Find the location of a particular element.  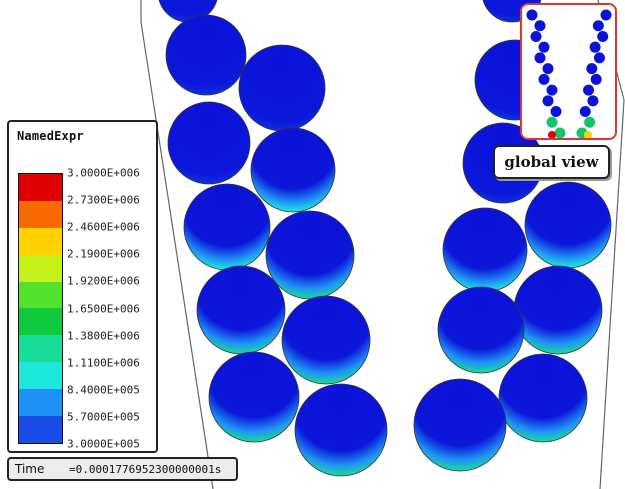

global-view-inset is located at coordinates (568, 71).